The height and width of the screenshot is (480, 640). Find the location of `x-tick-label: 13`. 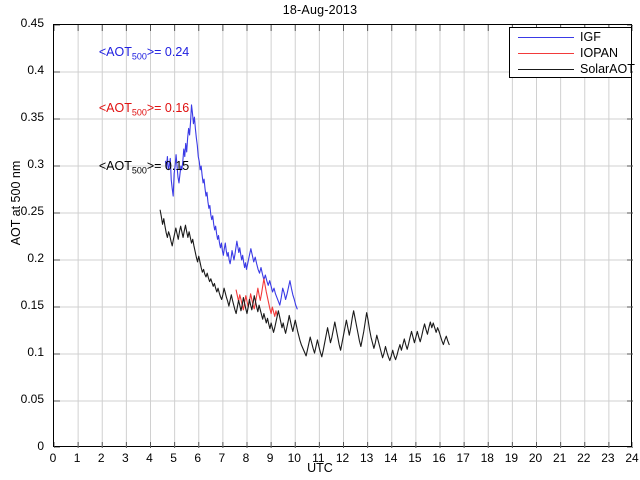

x-tick-label: 13 is located at coordinates (366, 458).